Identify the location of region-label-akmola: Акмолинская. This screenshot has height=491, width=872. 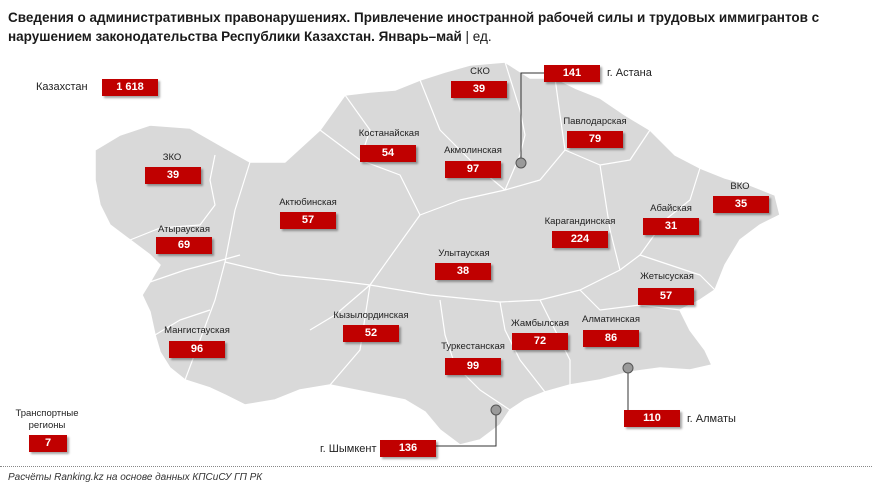
(473, 150).